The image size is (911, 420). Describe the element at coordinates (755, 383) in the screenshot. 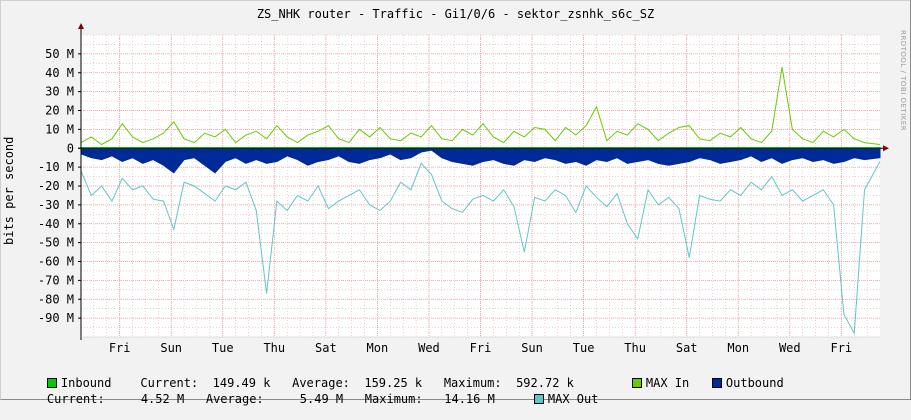

I see `outbound-label: Outbound` at that location.